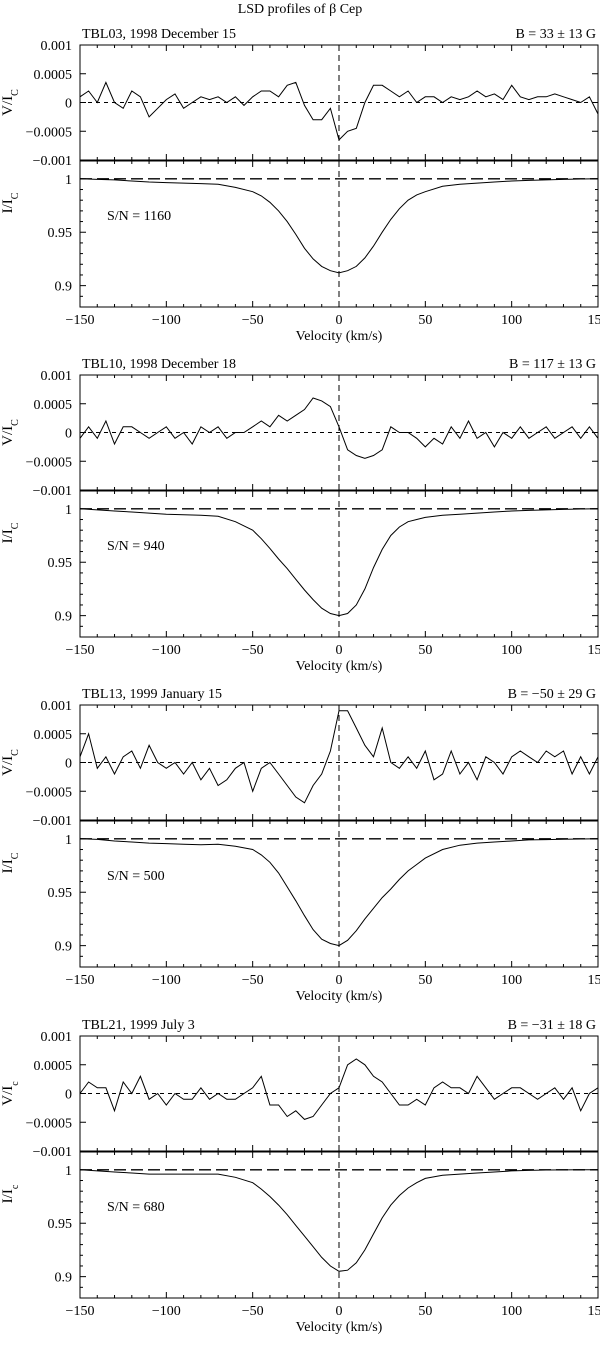 The image size is (600, 1345). I want to click on magnetic-field-value: B = 33 ± 13 G, so click(555, 34).